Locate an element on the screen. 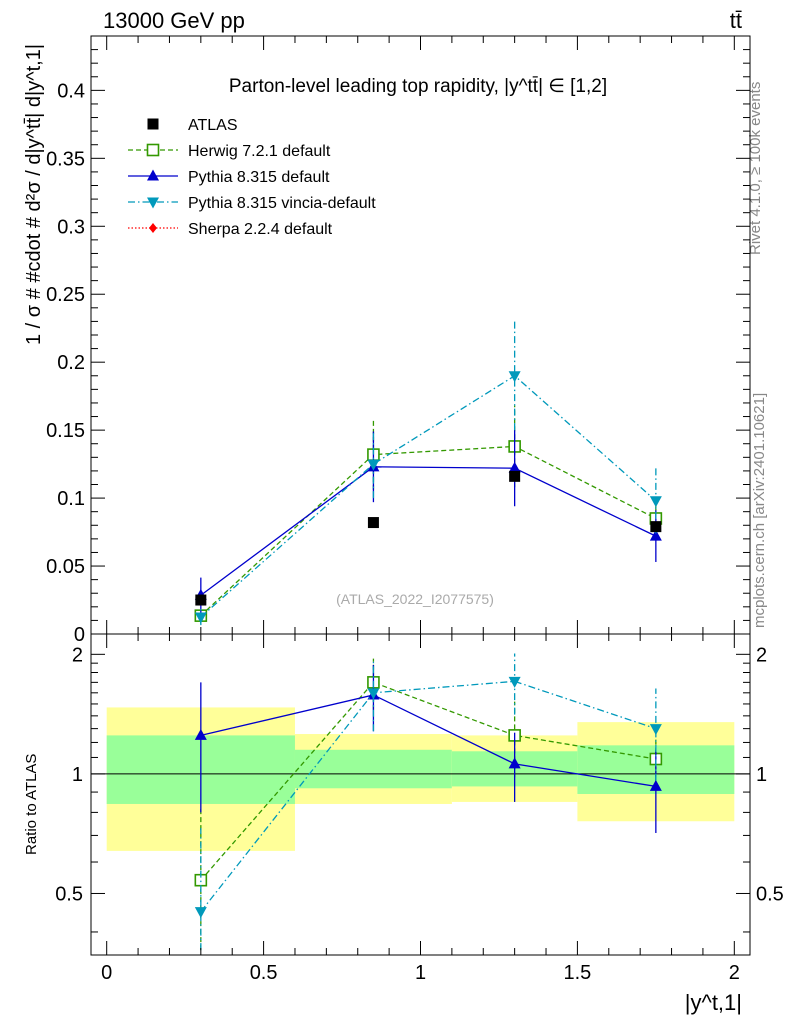 This screenshot has width=786, height=1024. x-tick-label: 0 is located at coordinates (106, 973).